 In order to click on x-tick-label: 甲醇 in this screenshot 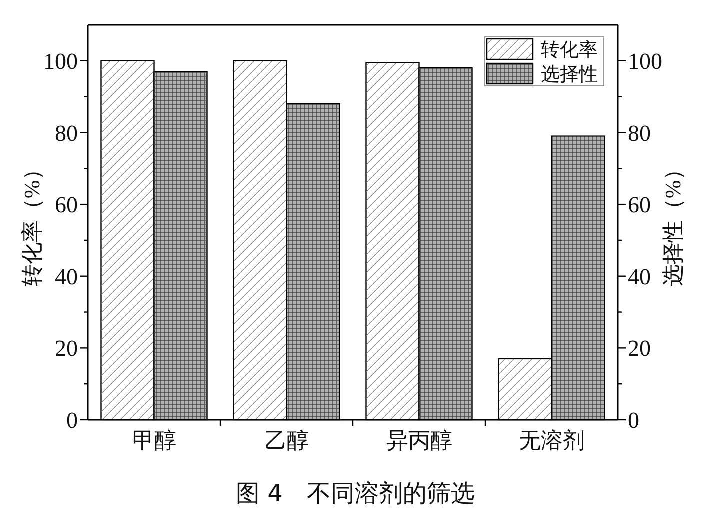, I will do `click(154, 440)`.